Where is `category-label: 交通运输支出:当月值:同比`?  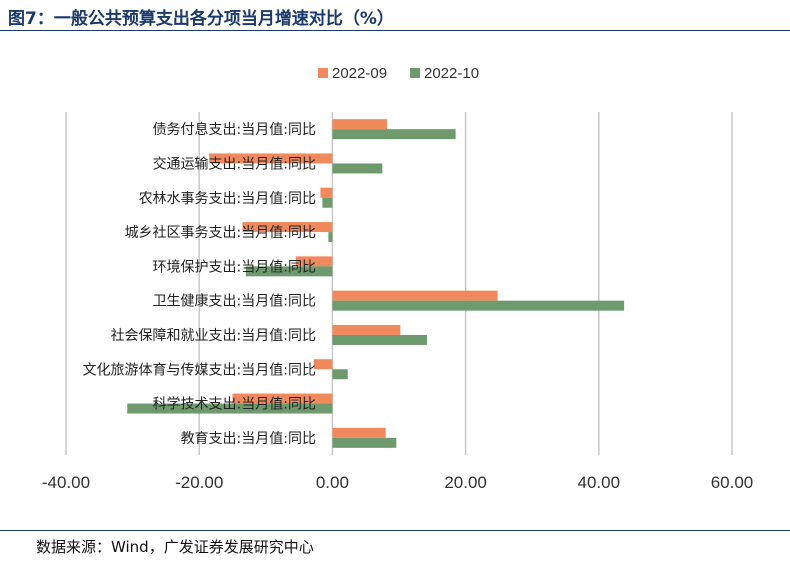 category-label: 交通运输支出:当月值:同比 is located at coordinates (234, 163).